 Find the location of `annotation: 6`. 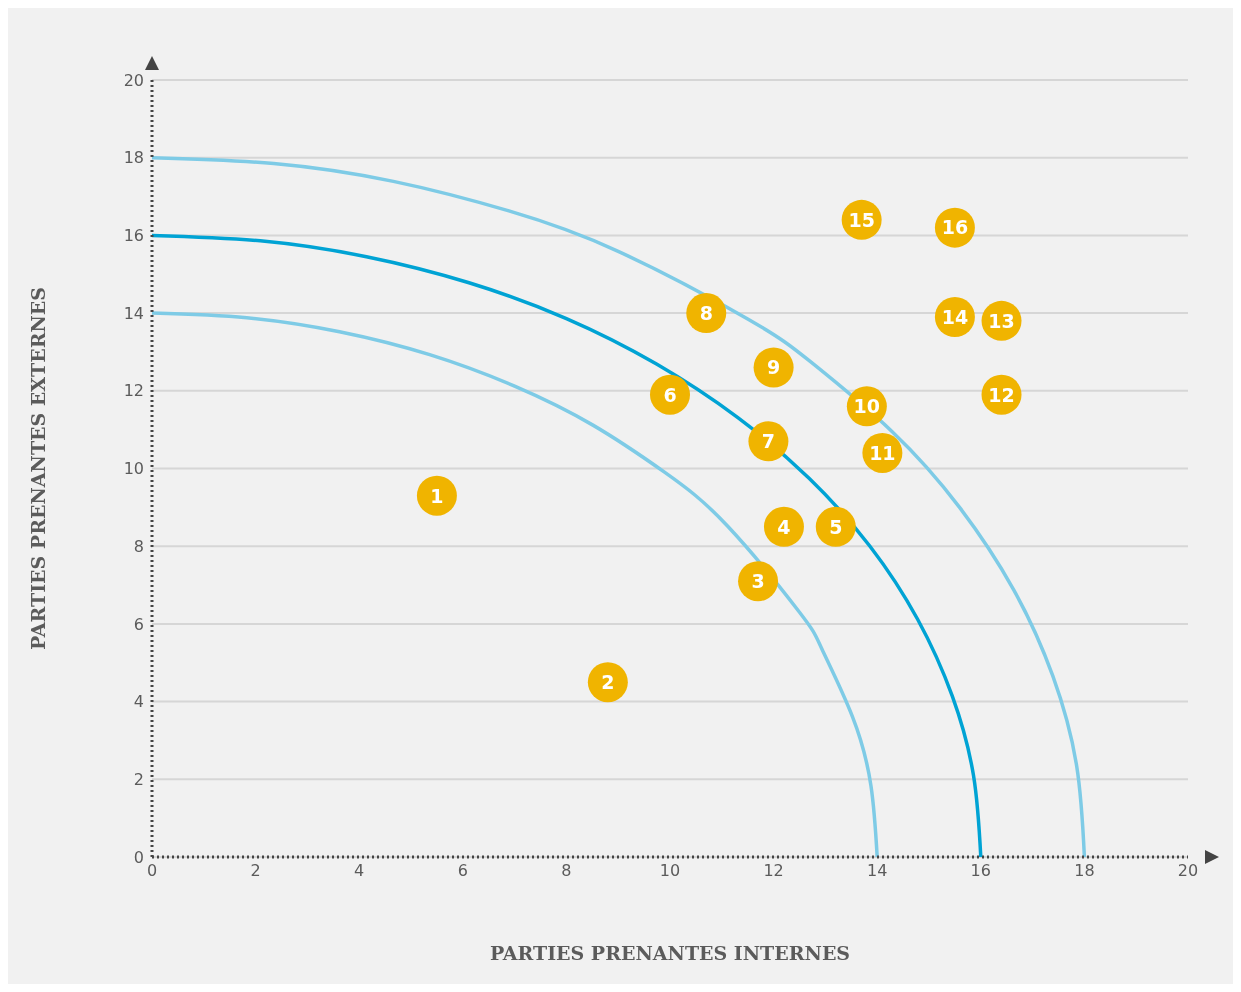

annotation: 6 is located at coordinates (670, 394).